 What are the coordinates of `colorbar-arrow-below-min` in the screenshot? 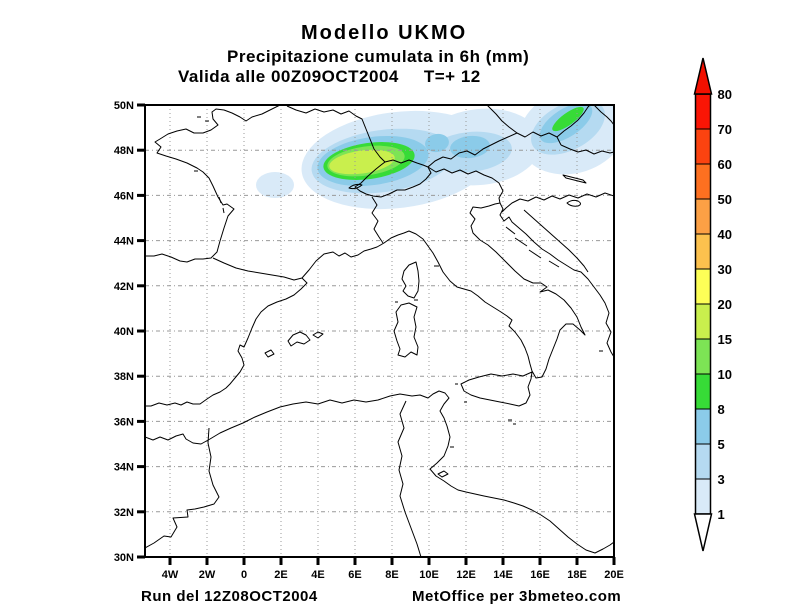 It's located at (703, 532).